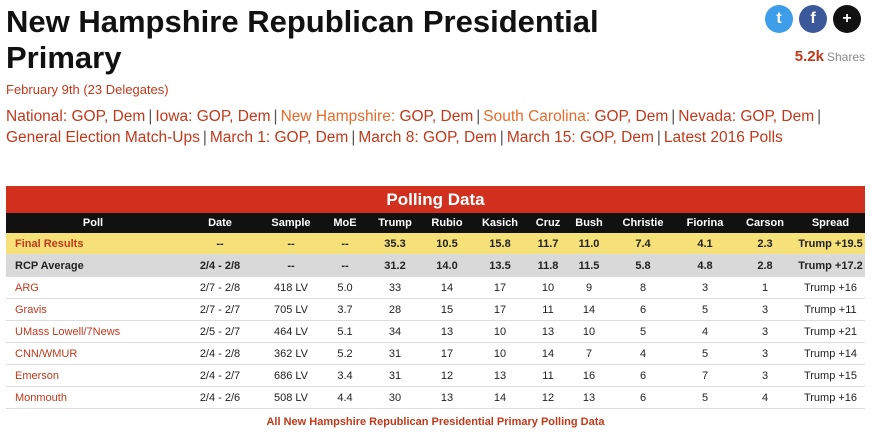 The width and height of the screenshot is (881, 434). I want to click on poll-cruz: 11.7, so click(548, 244).